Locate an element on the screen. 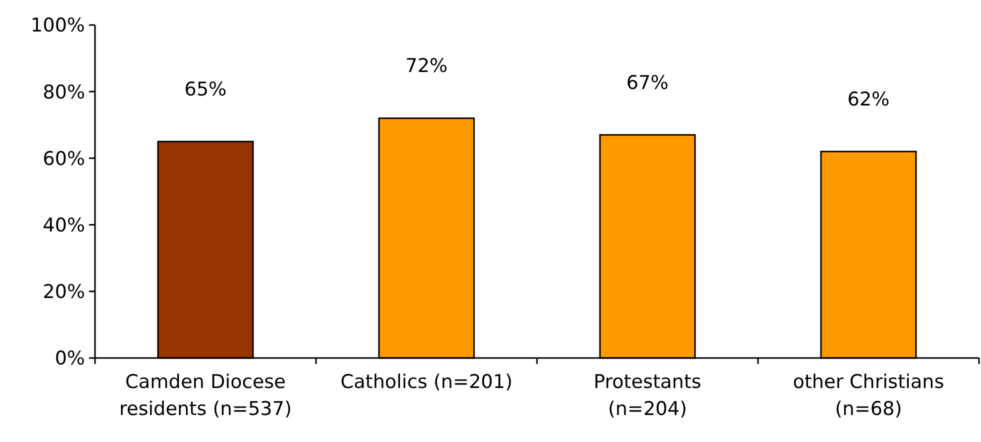 This screenshot has height=442, width=981. y-tick-label: 80% is located at coordinates (63, 92).